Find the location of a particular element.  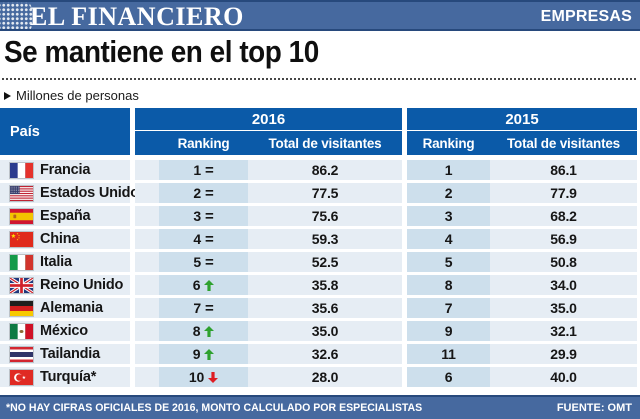

country-cell: México is located at coordinates (65, 331).